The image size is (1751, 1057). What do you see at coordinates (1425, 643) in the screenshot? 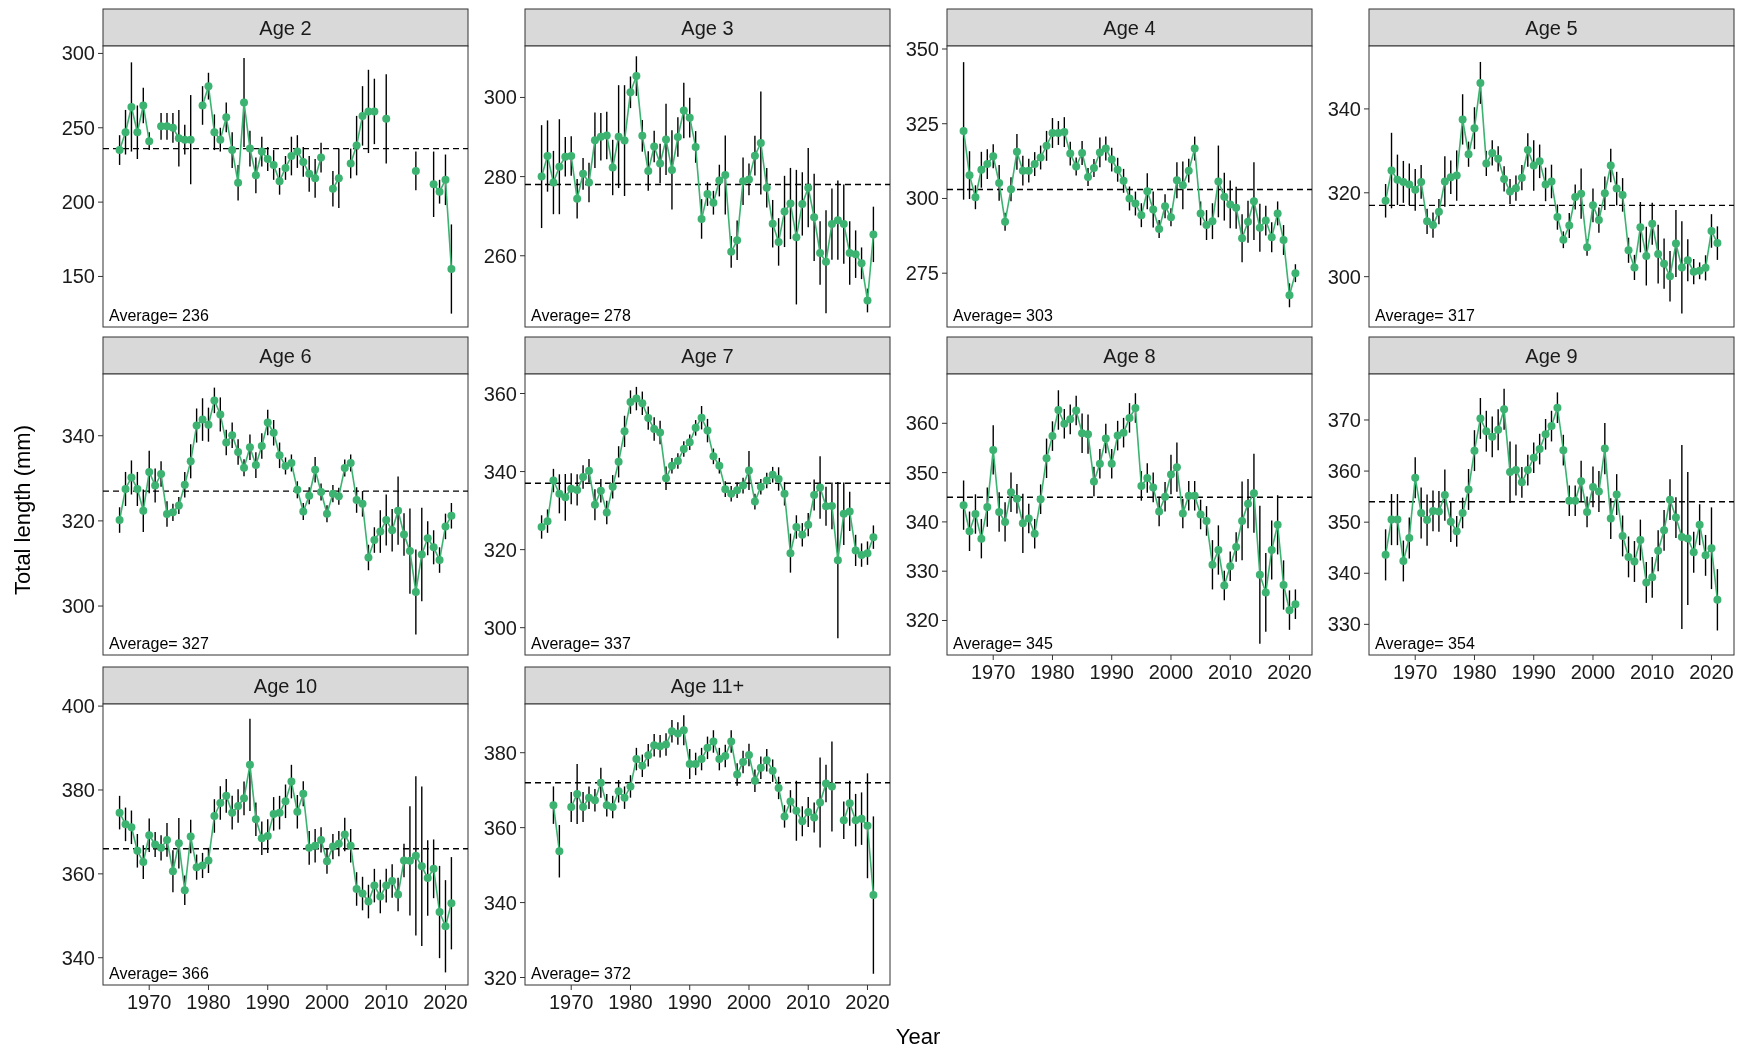
I see `annotation: Average= 354` at bounding box center [1425, 643].